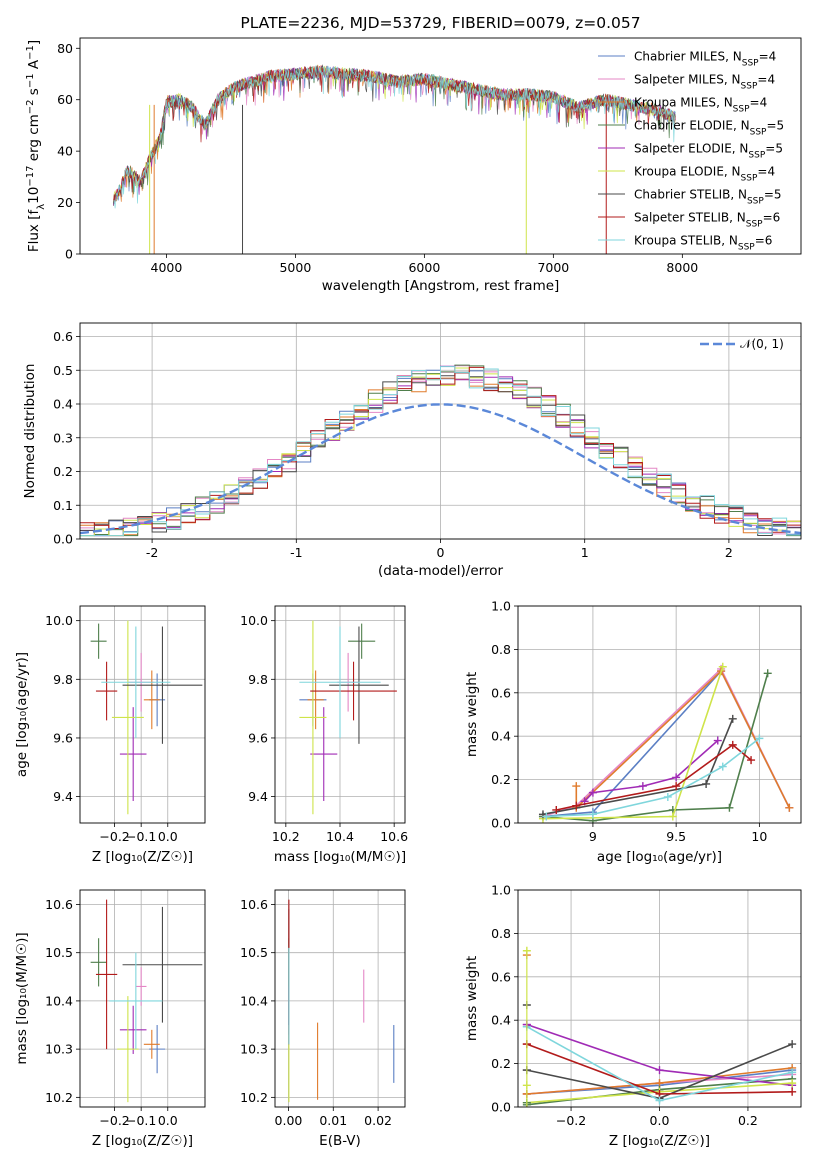 The width and height of the screenshot is (819, 1170). What do you see at coordinates (254, 1097) in the screenshot?
I see `mass-vs-EBV-ytick-label: 10.2` at bounding box center [254, 1097].